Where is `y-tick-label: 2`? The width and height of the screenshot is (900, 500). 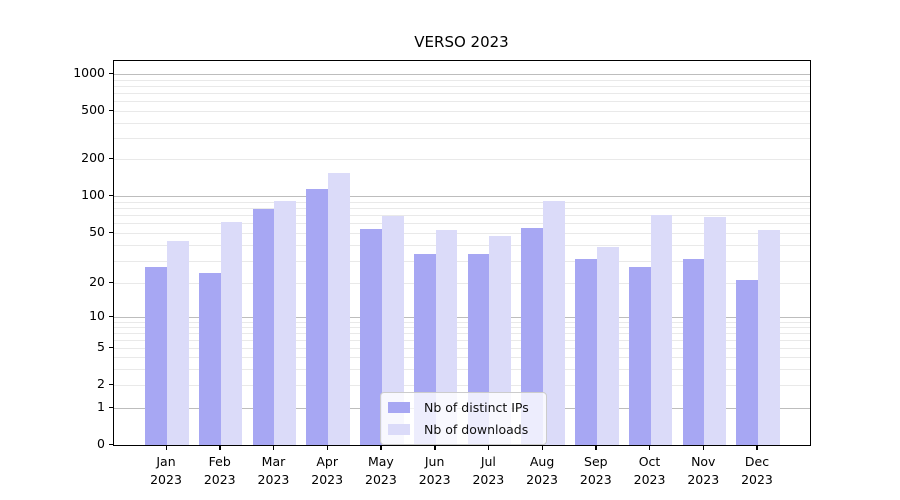 y-tick-label: 2 is located at coordinates (101, 383).